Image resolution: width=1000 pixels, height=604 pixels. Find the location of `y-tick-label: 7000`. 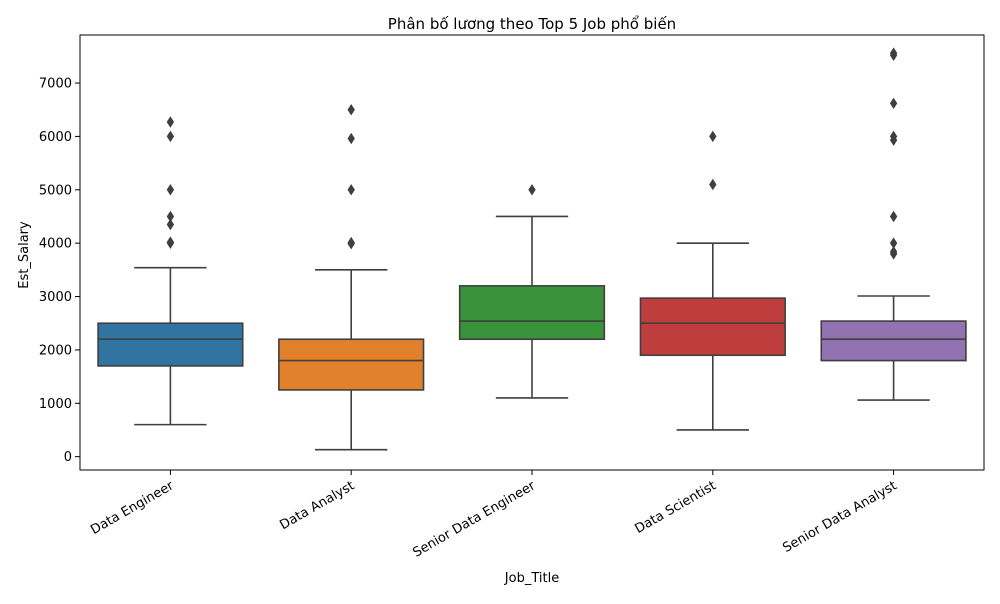

y-tick-label: 7000 is located at coordinates (55, 84).